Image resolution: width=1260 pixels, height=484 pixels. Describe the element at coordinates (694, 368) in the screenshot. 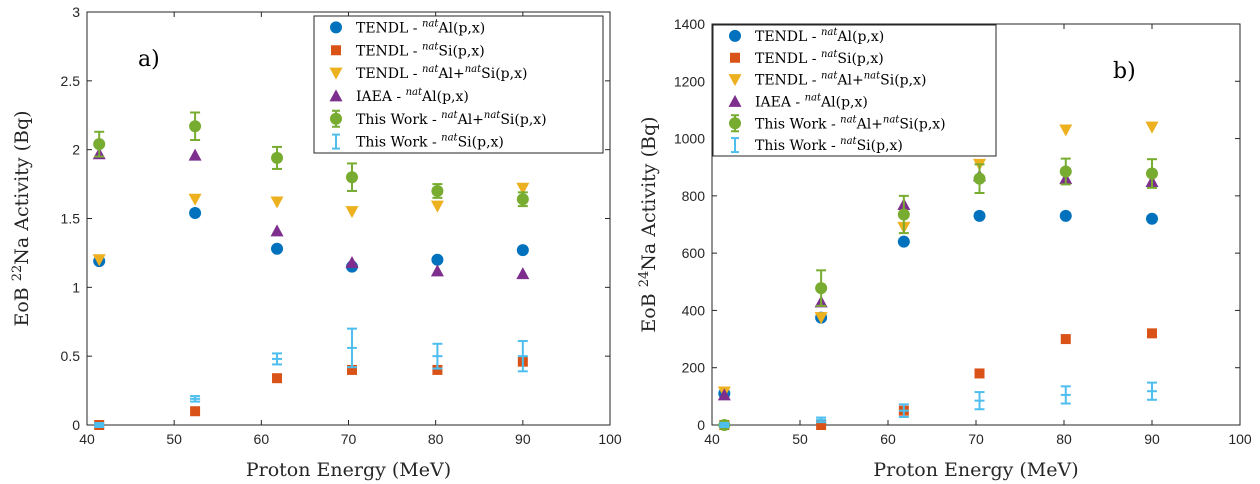

I see `y-tick-label: 200` at that location.